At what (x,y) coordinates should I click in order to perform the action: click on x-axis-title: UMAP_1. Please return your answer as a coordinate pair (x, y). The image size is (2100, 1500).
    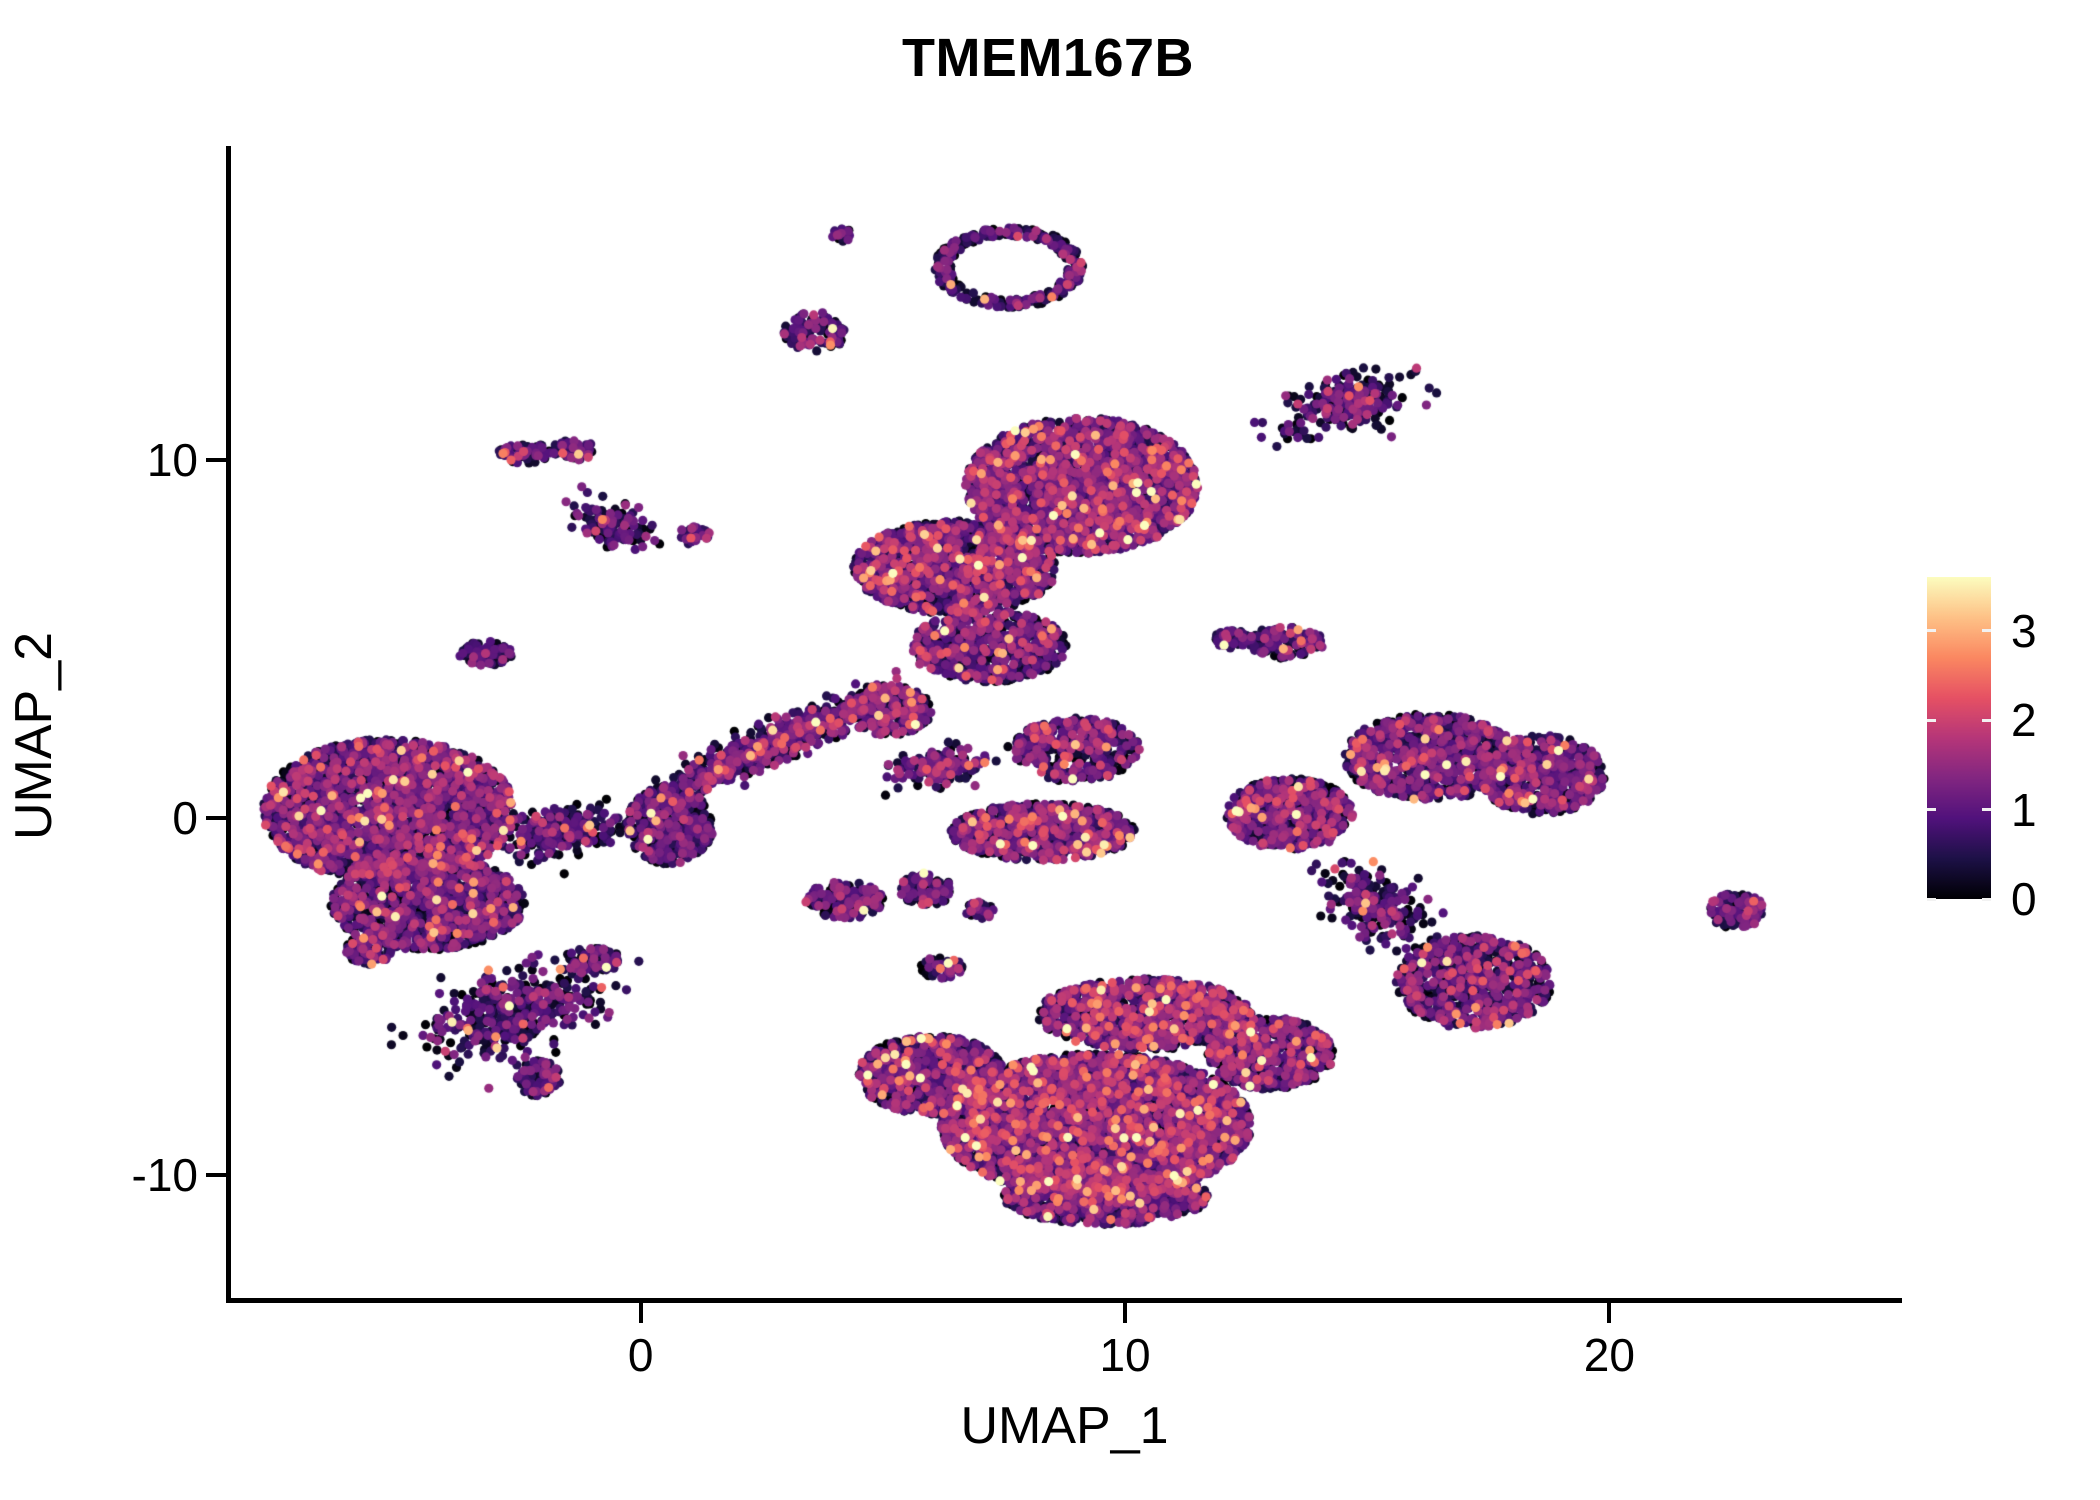
    Looking at the image, I should click on (1064, 1426).